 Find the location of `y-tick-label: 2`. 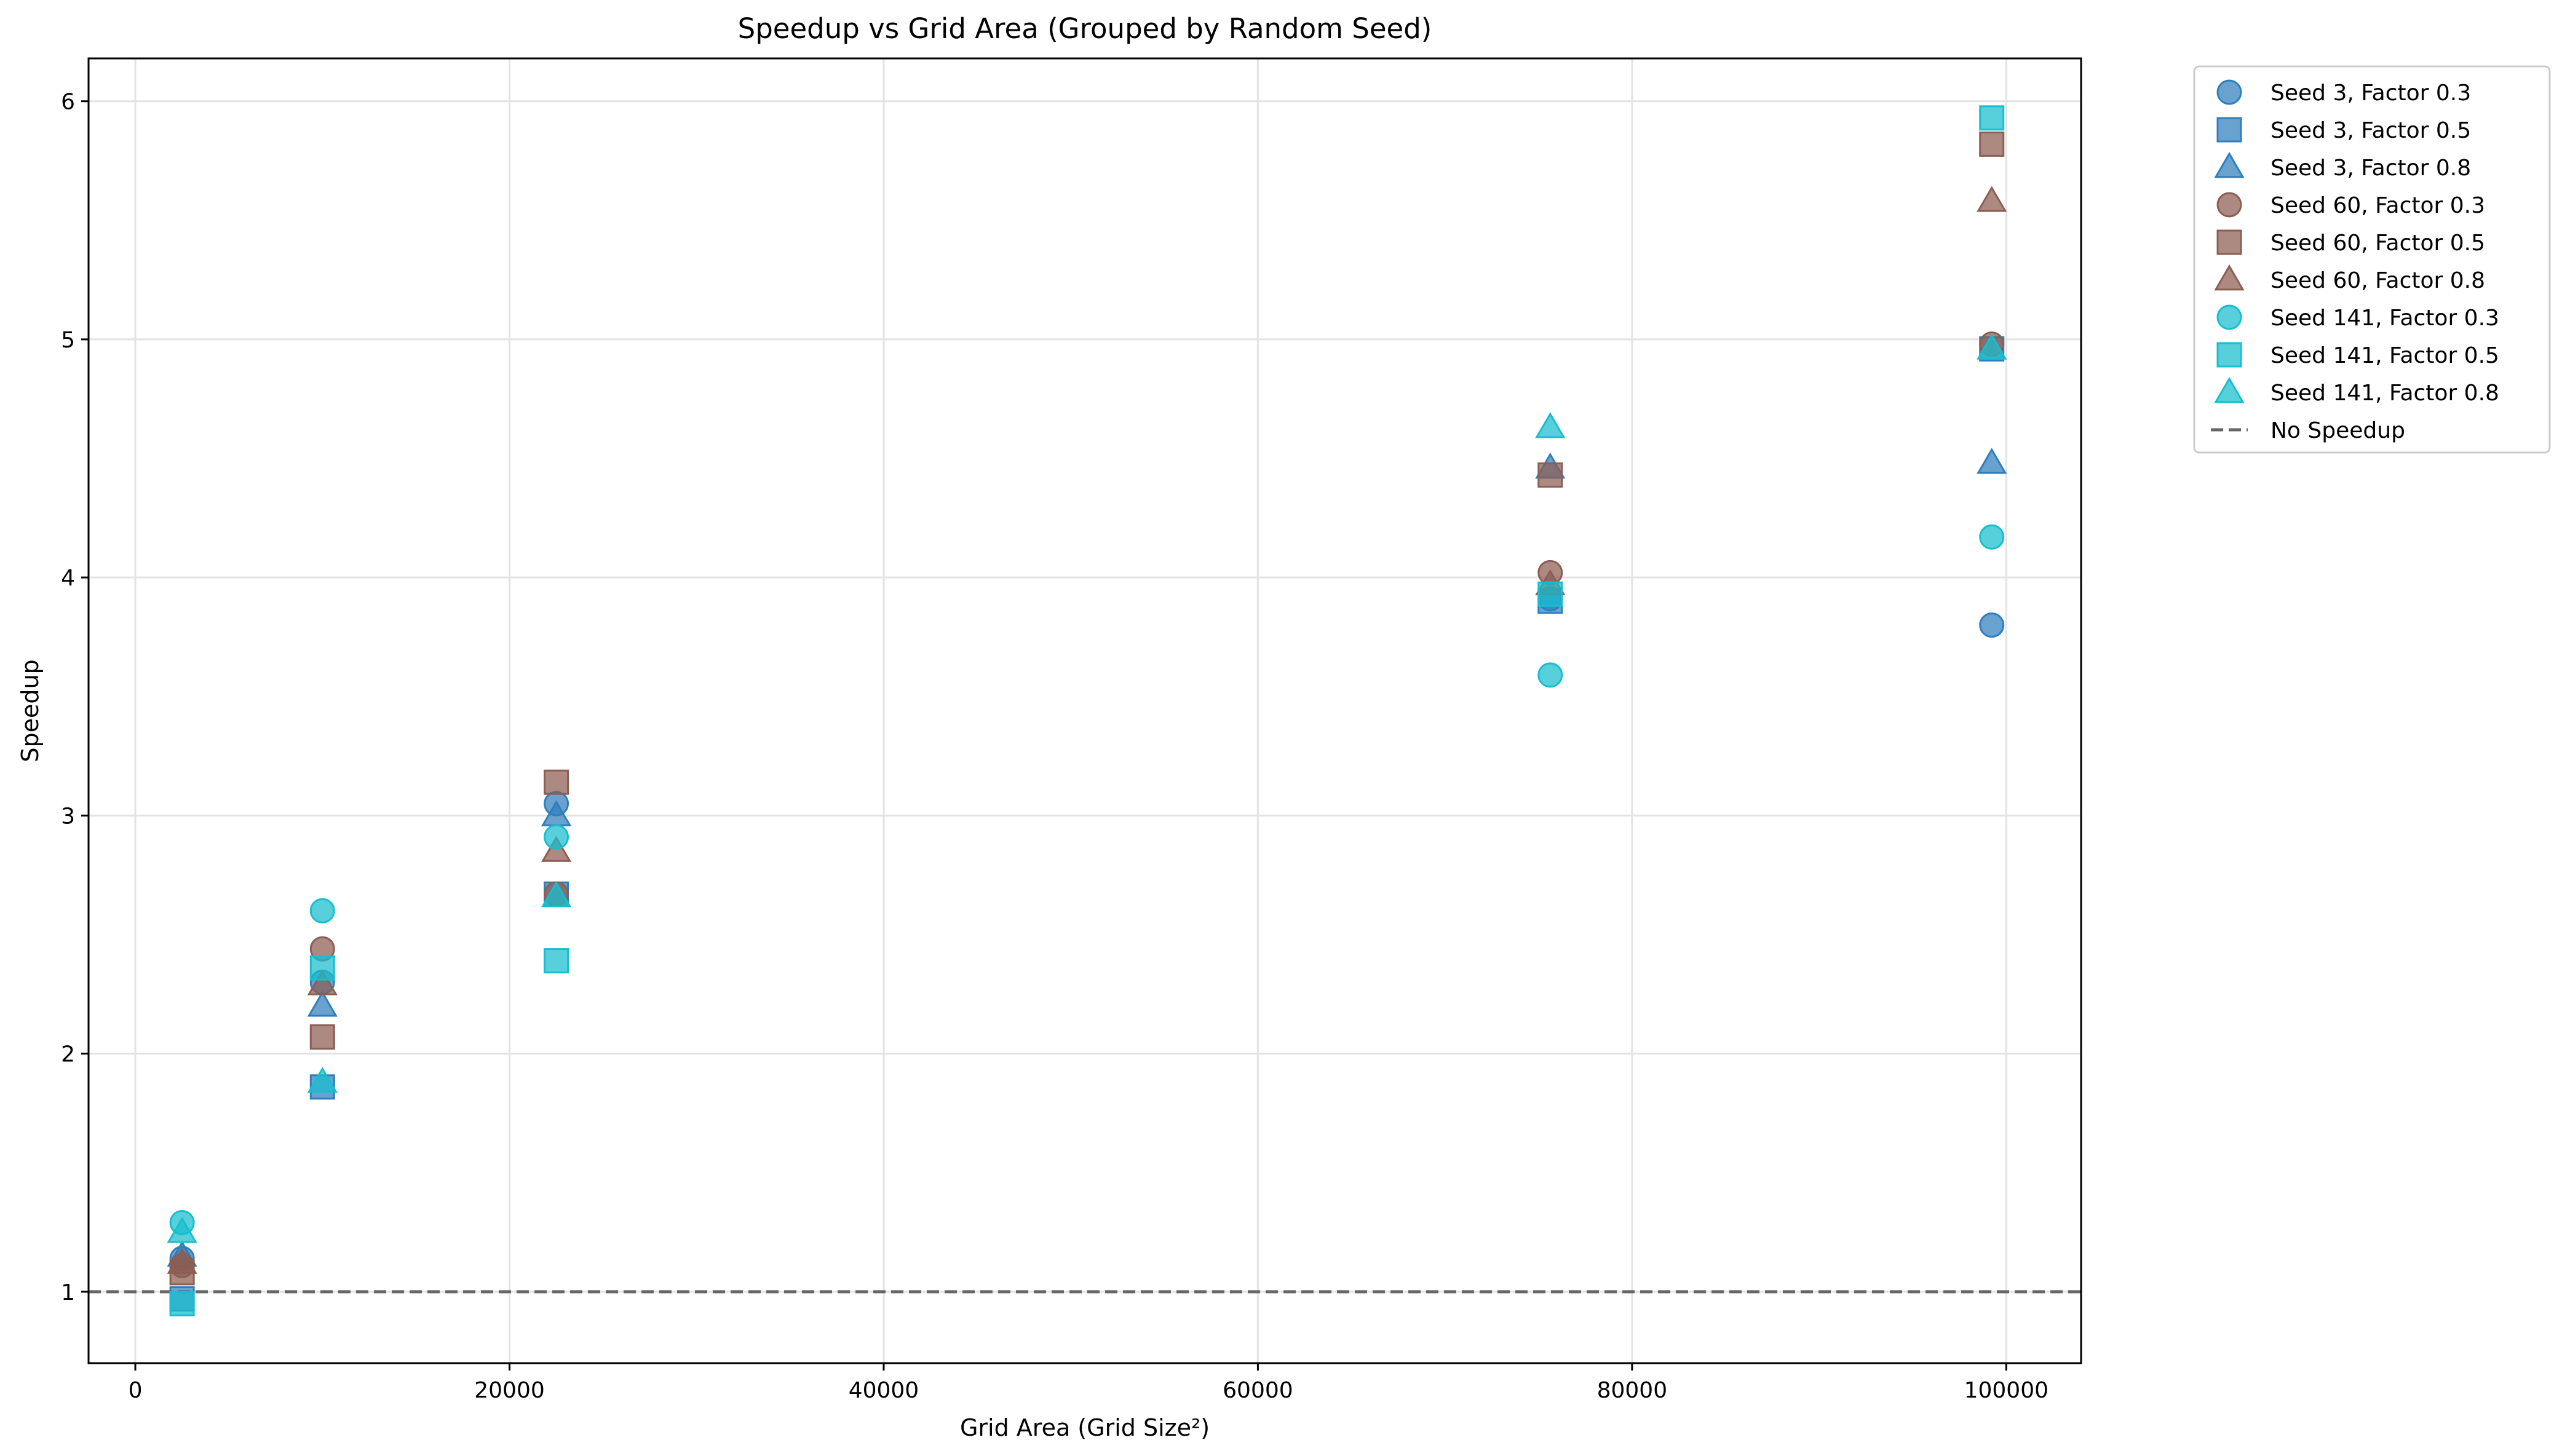

y-tick-label: 2 is located at coordinates (68, 1055).